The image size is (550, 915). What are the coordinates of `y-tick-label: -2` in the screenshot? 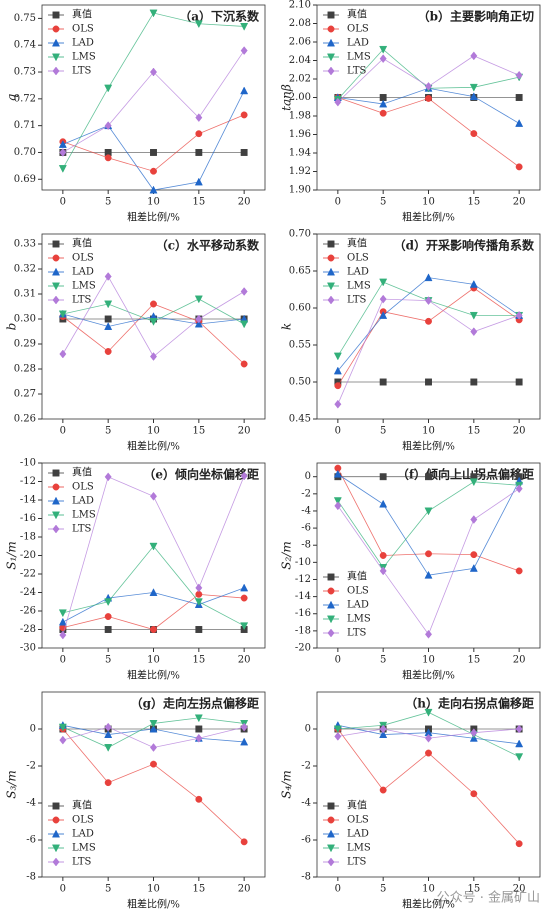 It's located at (306, 493).